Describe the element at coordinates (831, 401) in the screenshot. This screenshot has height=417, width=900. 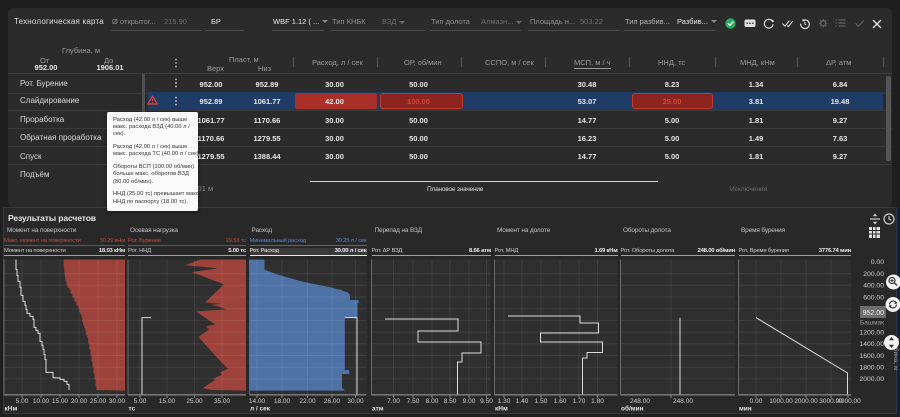
I see `svg-text: 3000.00` at that location.